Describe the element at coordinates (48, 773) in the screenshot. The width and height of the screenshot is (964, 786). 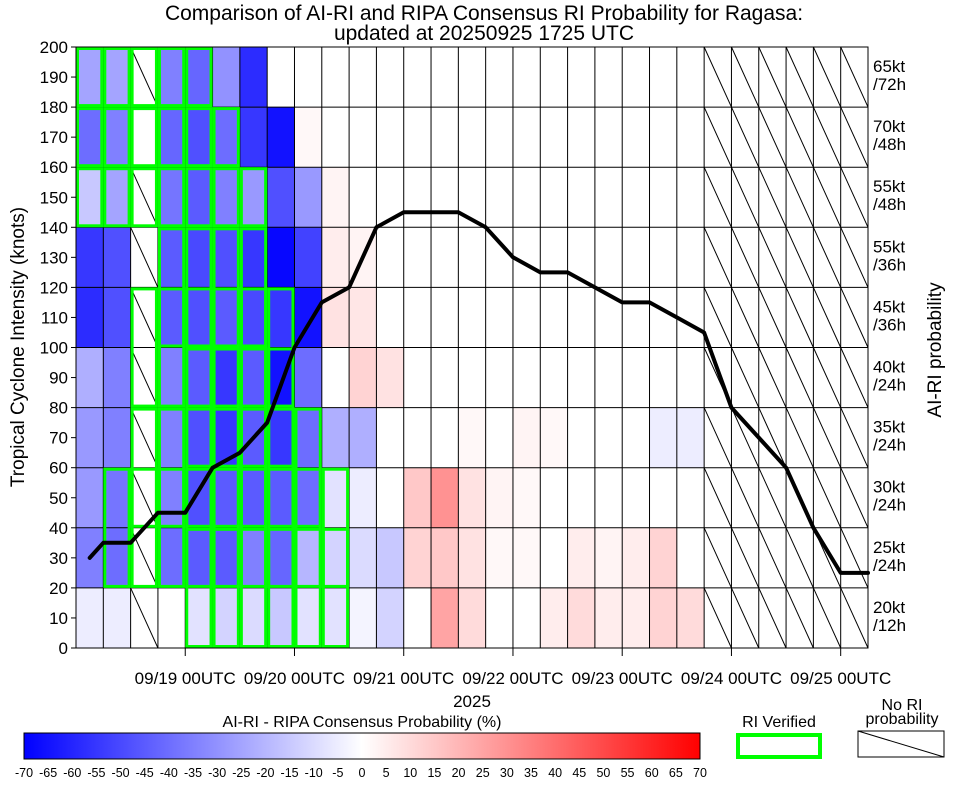
I see `colorbar-tick-label: -65` at that location.